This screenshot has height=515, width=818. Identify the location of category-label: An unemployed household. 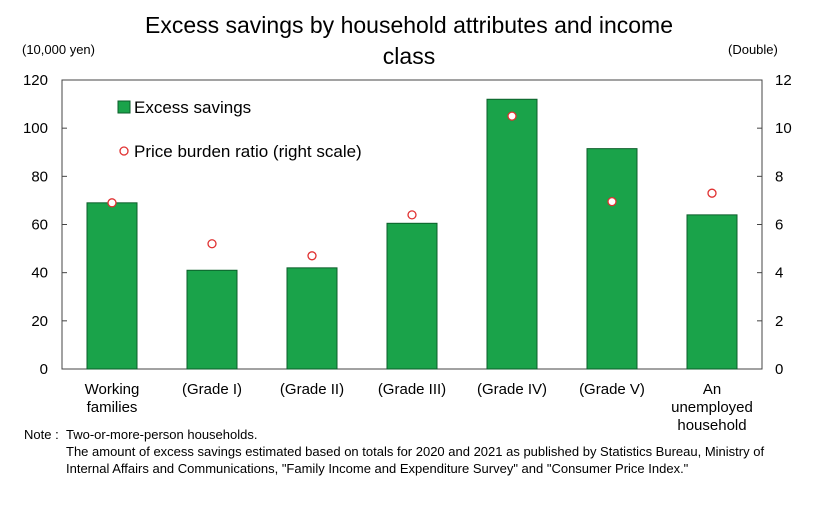
(712, 407).